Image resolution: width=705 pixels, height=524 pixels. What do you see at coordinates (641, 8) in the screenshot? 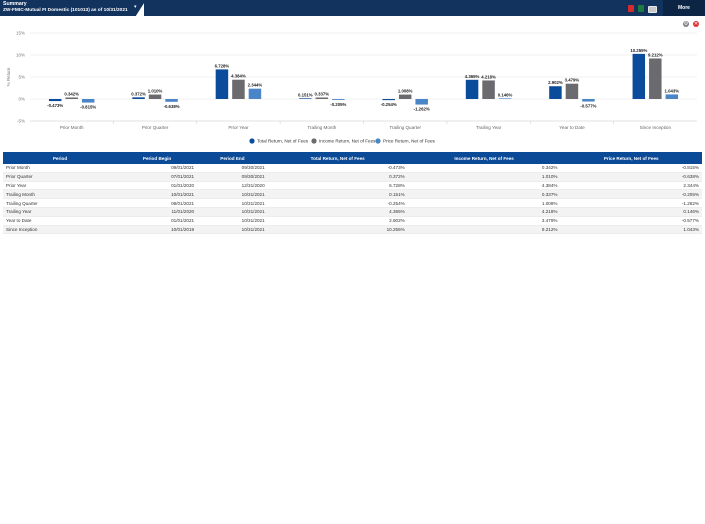
I see `excel-icon` at bounding box center [641, 8].